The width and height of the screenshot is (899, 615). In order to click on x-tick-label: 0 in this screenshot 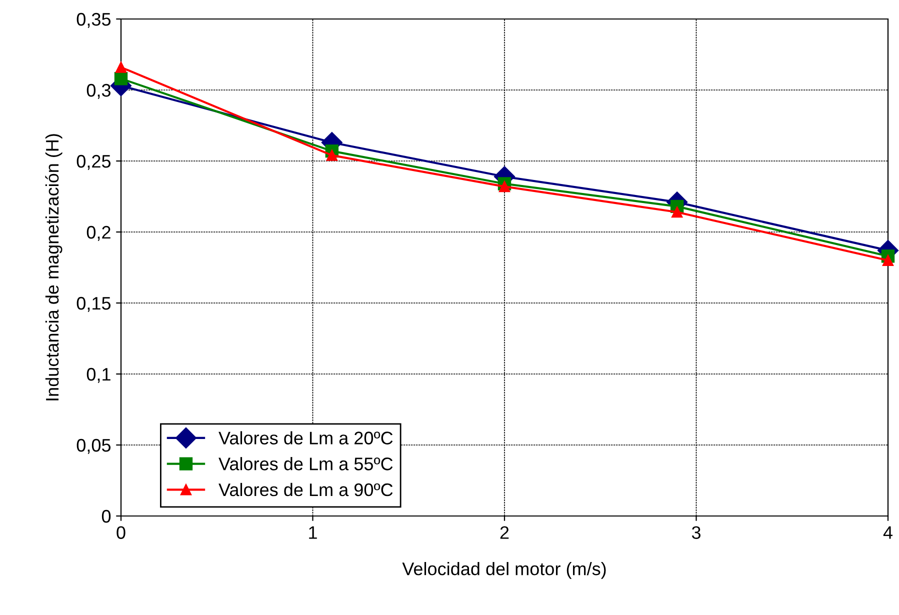, I will do `click(121, 532)`.